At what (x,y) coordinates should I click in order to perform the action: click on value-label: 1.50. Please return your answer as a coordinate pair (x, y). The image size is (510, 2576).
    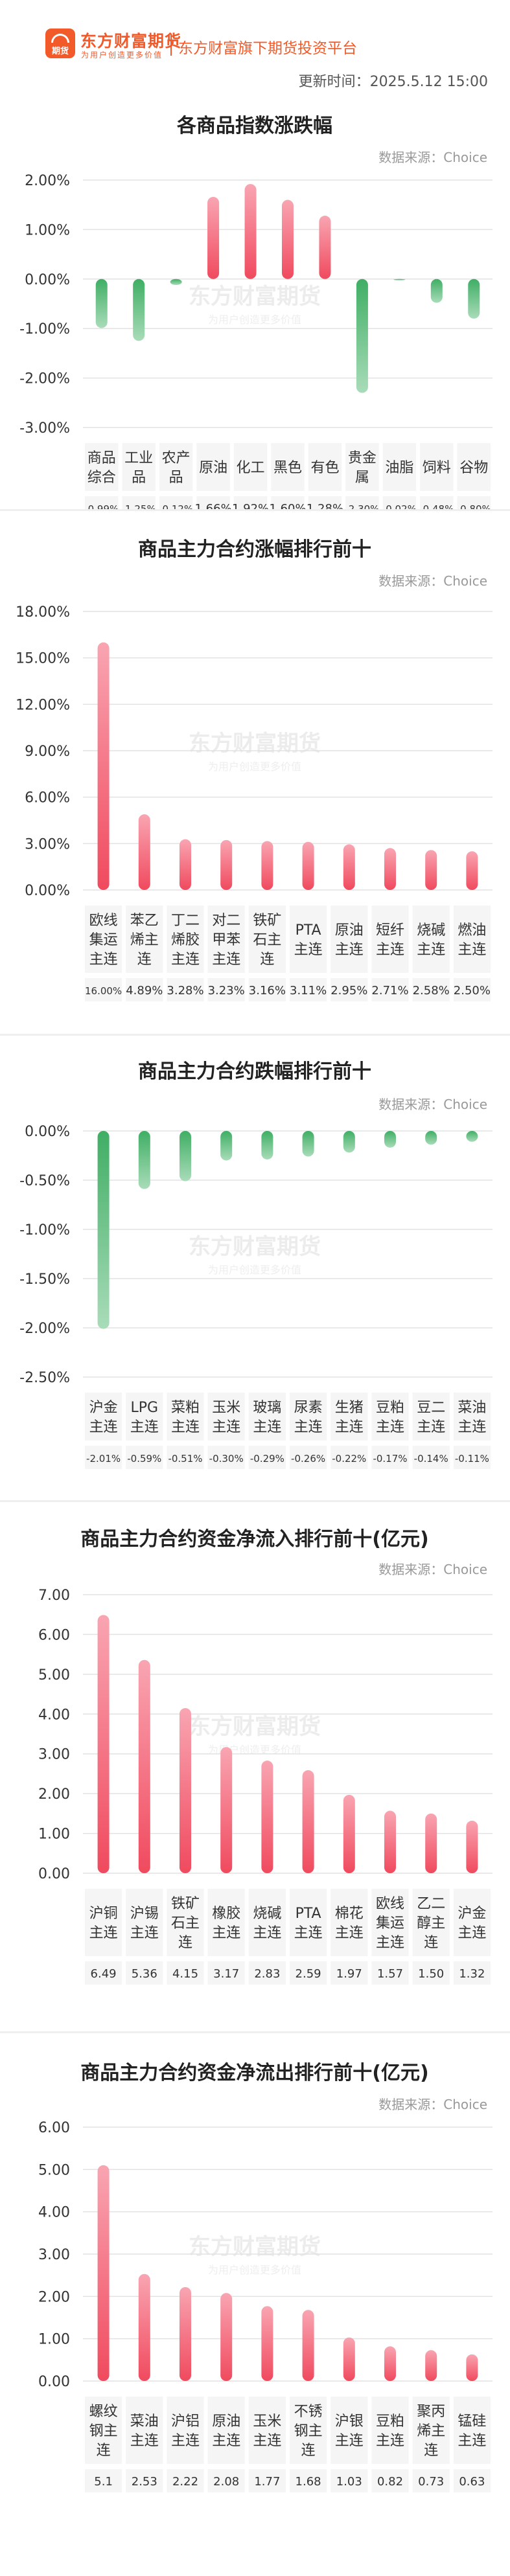
    Looking at the image, I should click on (431, 1974).